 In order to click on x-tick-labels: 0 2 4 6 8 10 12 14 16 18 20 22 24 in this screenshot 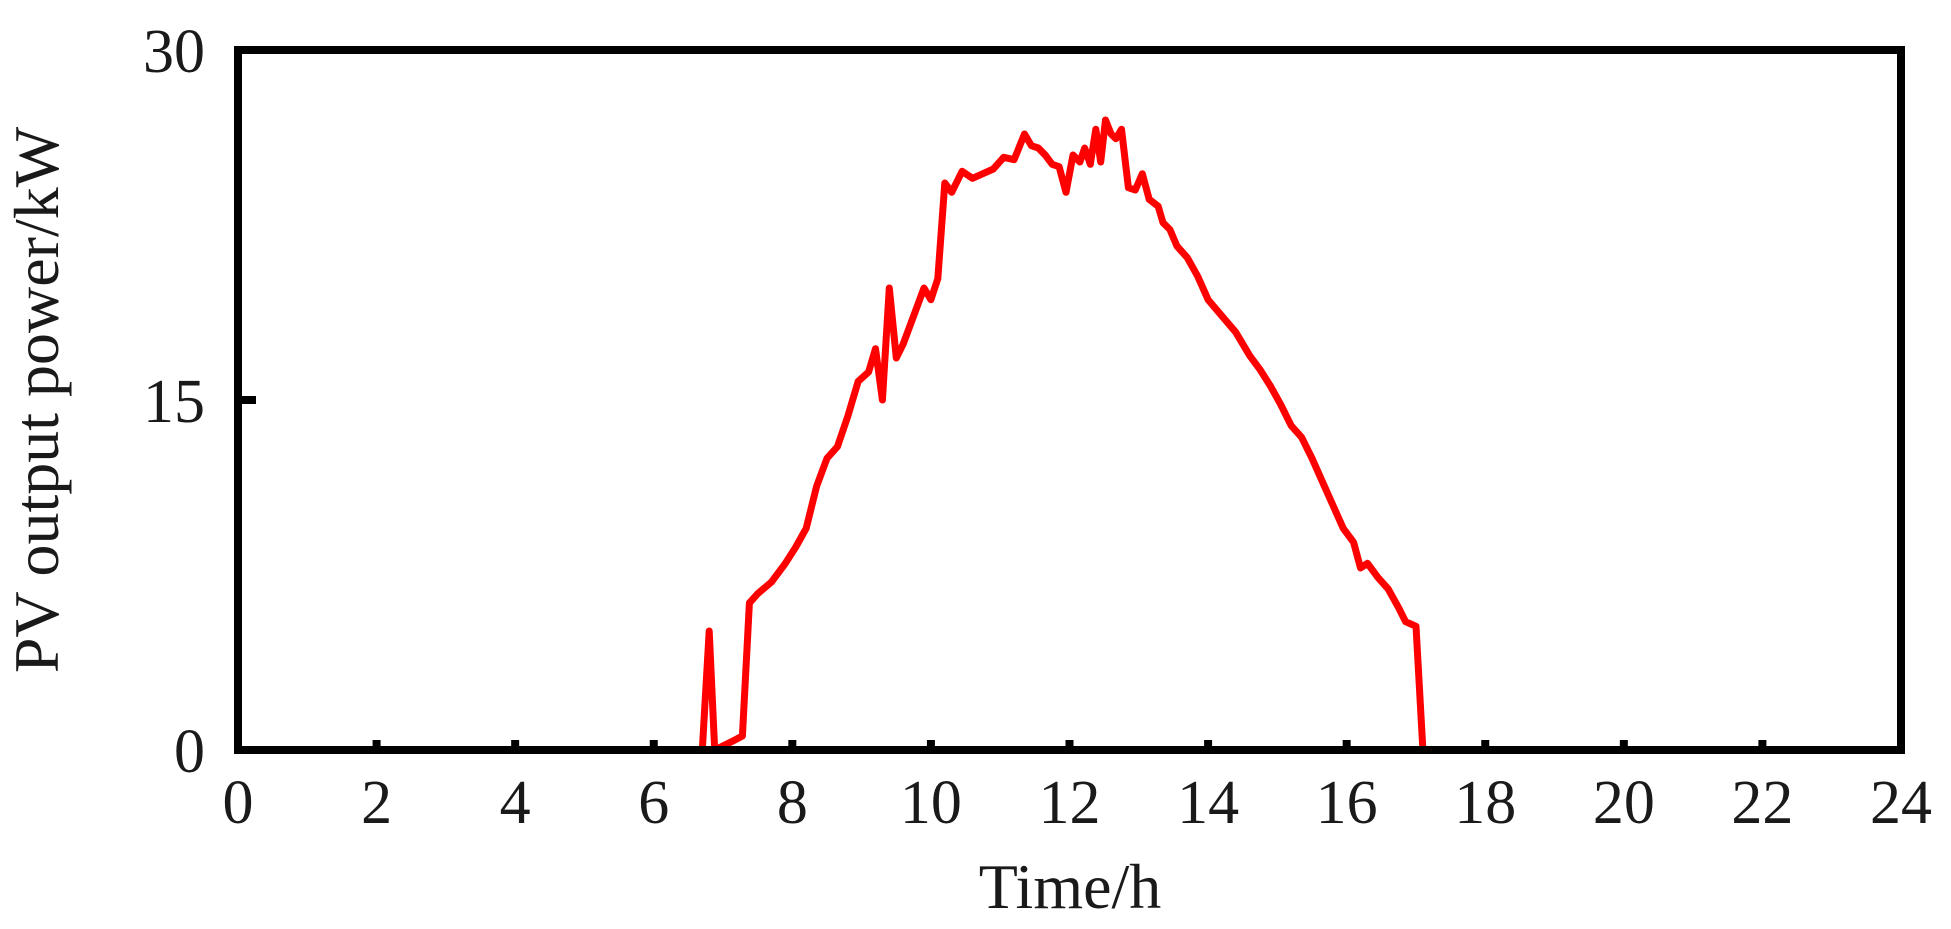, I will do `click(1078, 803)`.